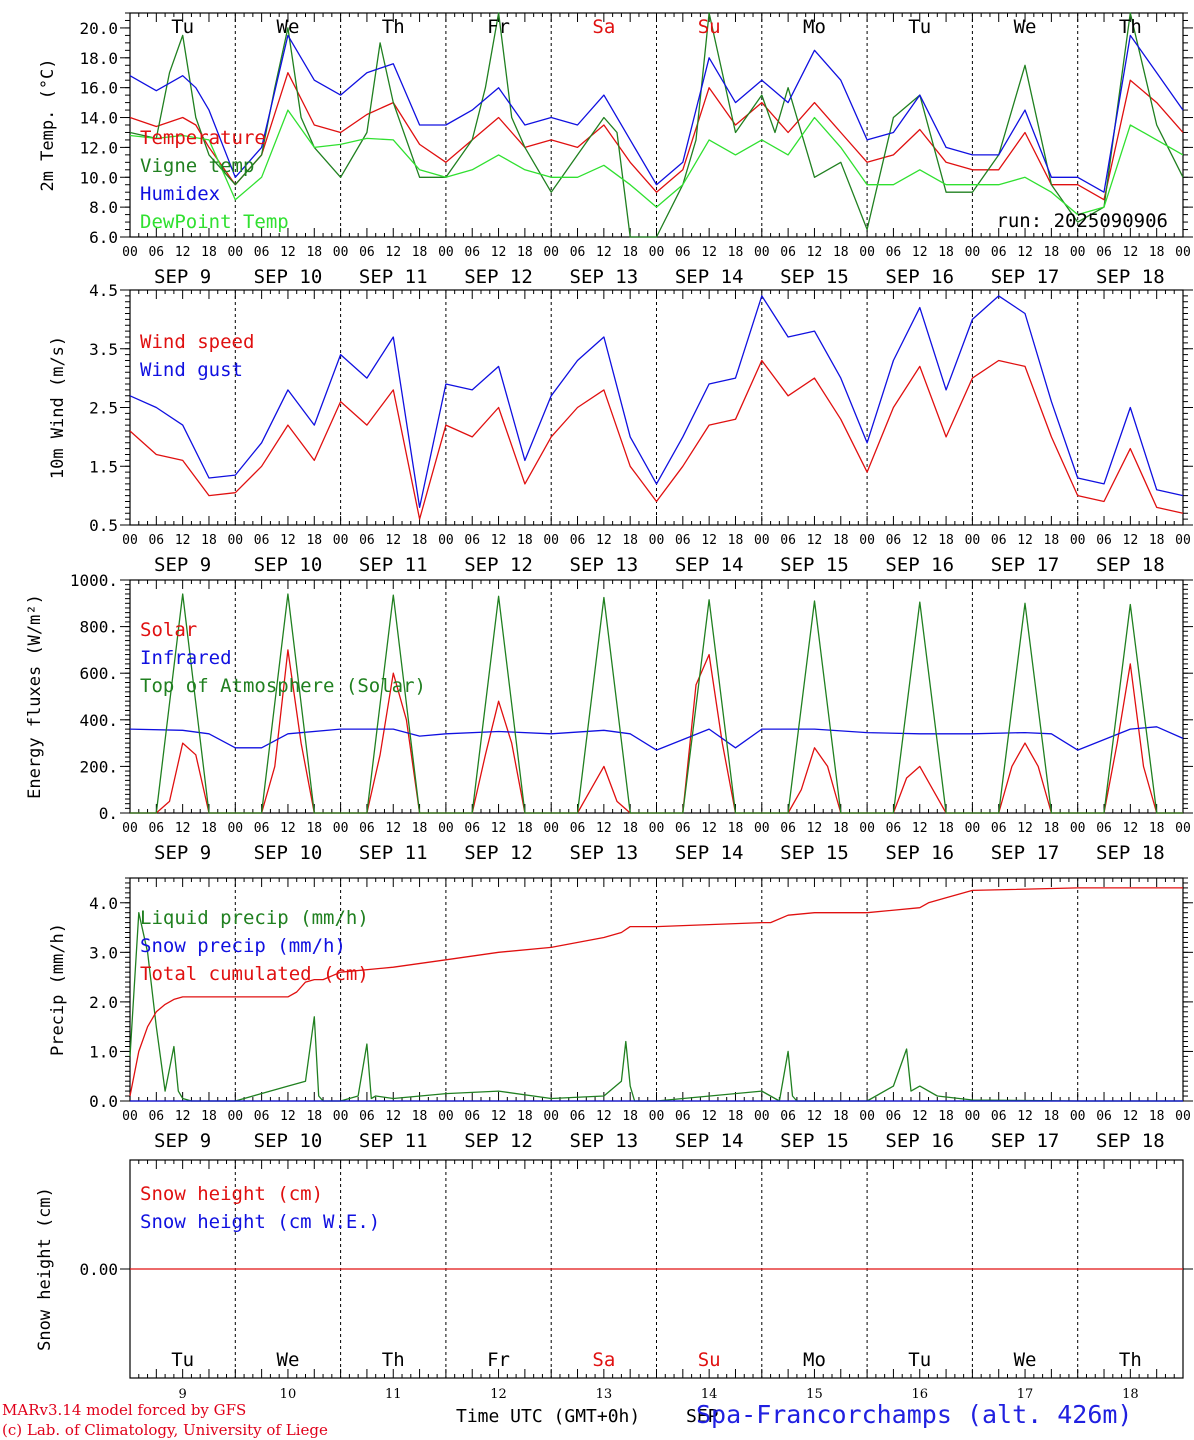  I want to click on date-label: SEP 16, so click(919, 853).